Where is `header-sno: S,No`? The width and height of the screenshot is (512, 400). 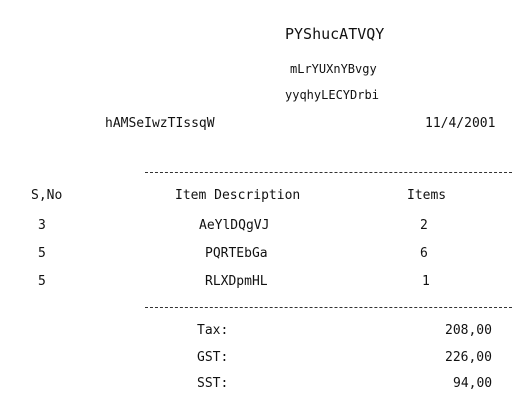
header-sno: S,No is located at coordinates (47, 195).